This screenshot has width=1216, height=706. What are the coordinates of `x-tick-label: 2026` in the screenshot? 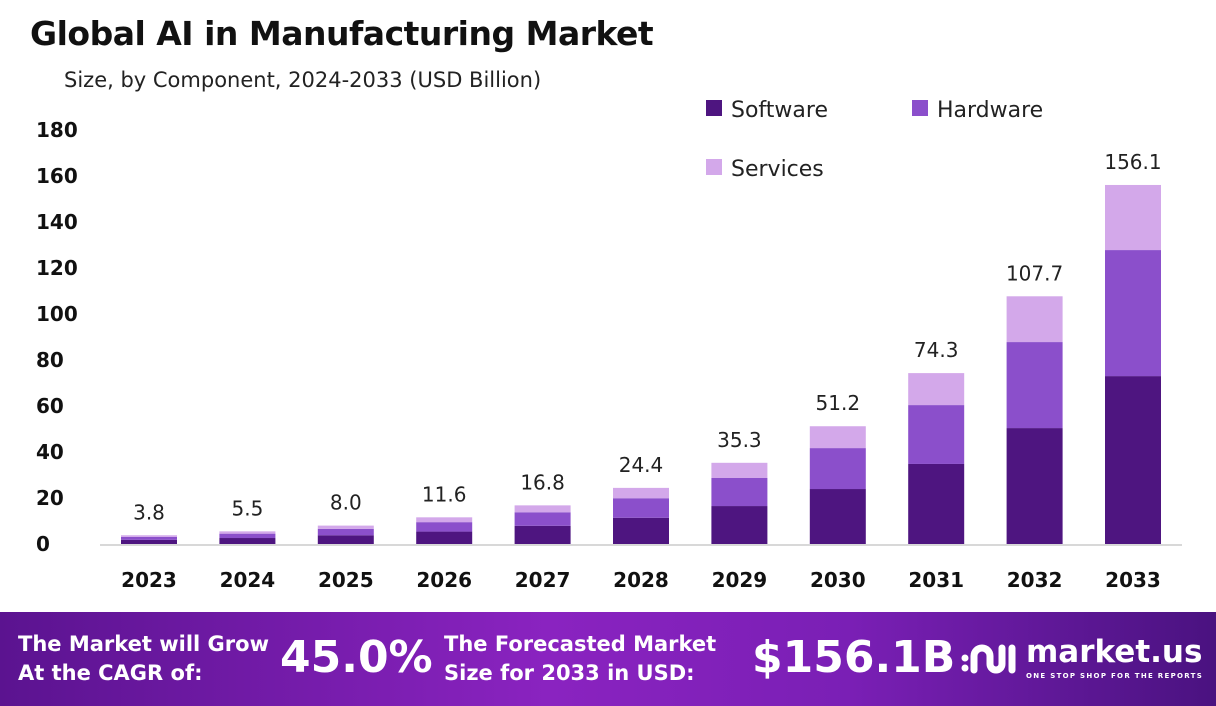 It's located at (444, 580).